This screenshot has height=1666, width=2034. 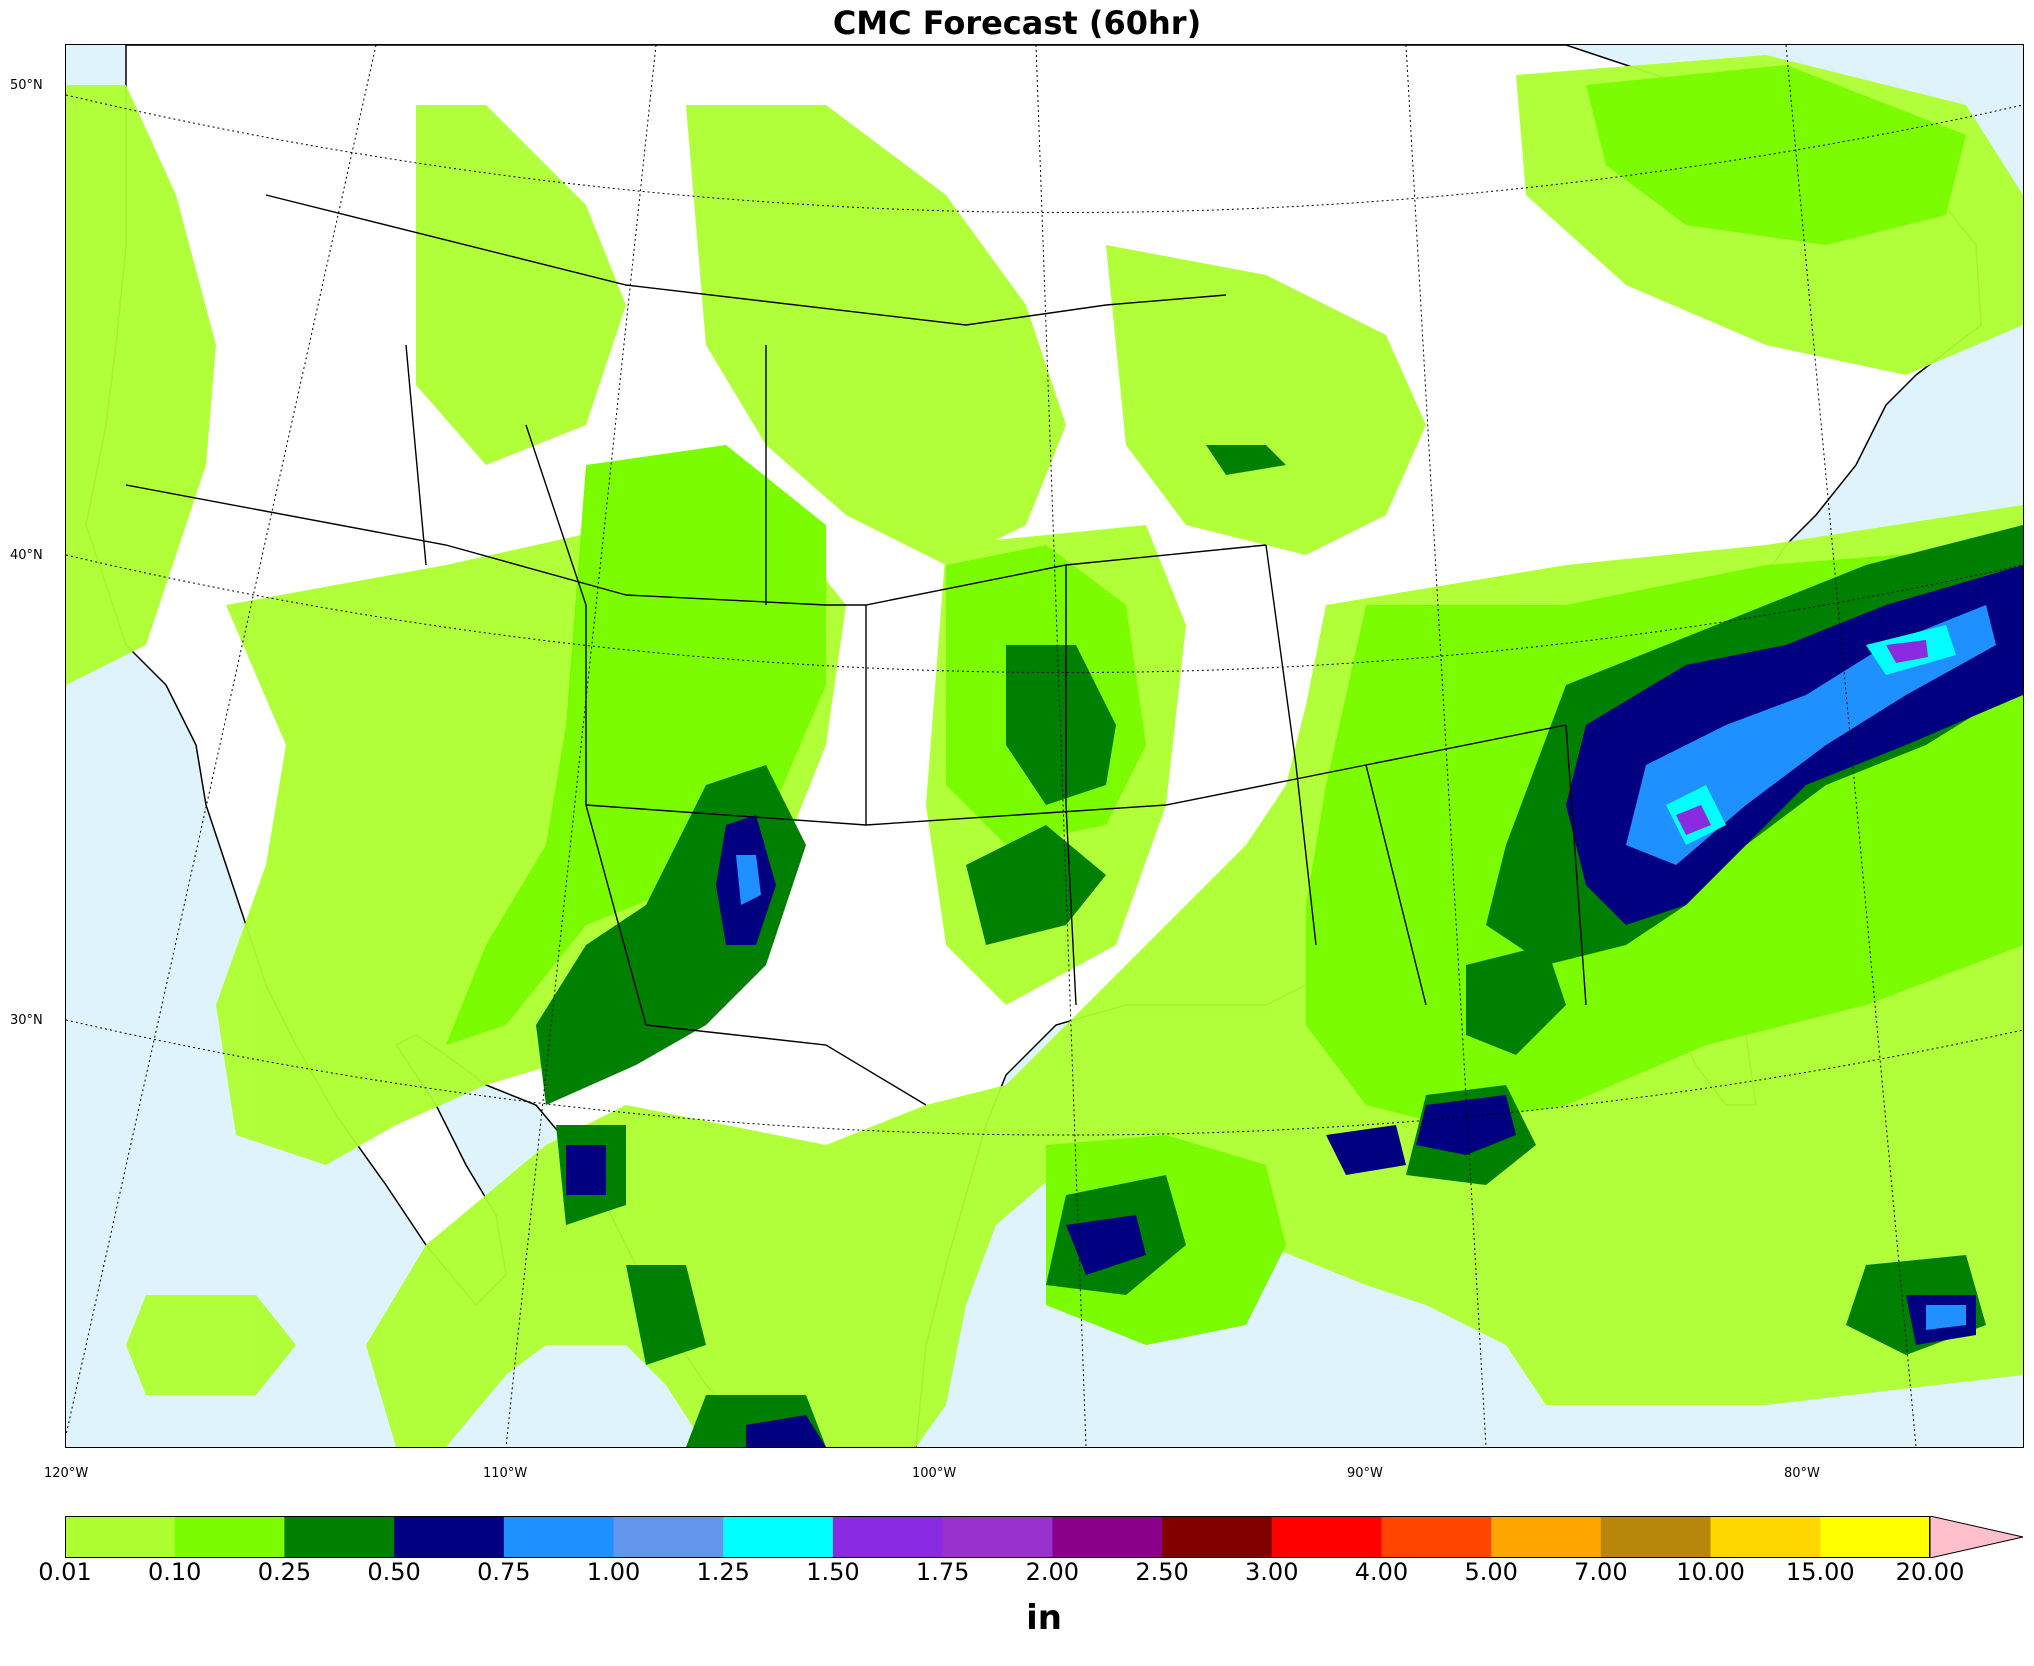 I want to click on colorbar-tick-label: 0.25, so click(x=284, y=1572).